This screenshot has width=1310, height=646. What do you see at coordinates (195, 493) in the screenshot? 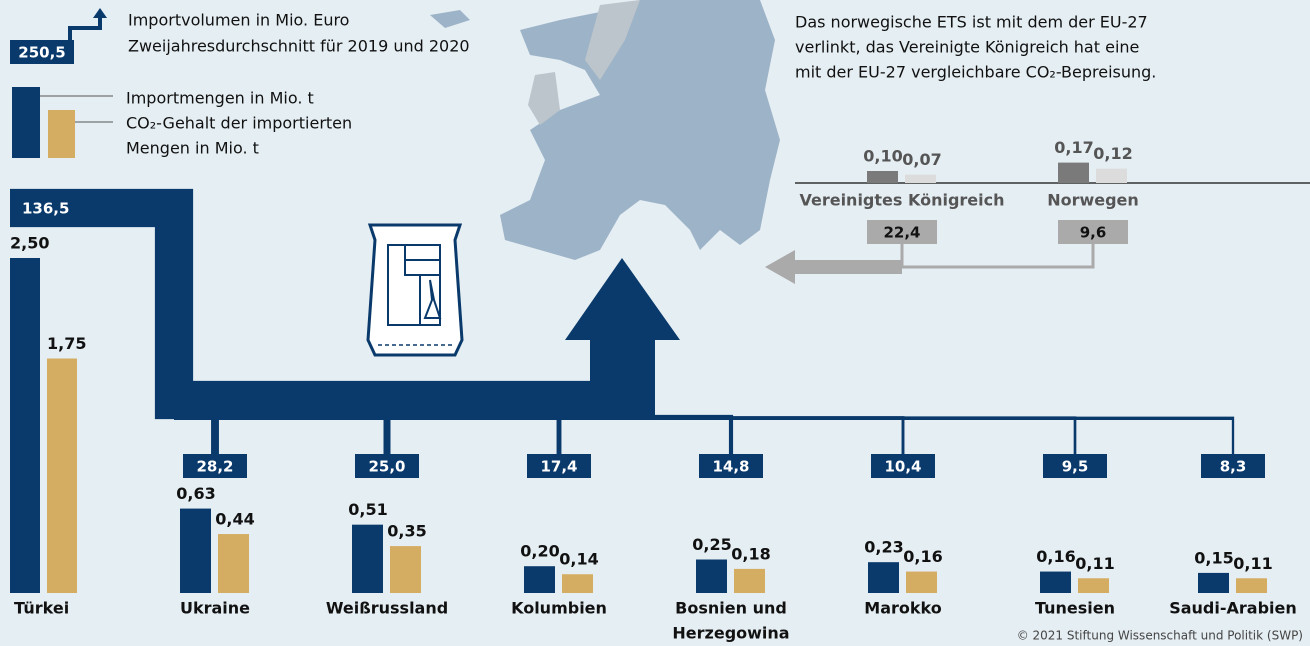
I see `quantity-label: 0,63` at bounding box center [195, 493].